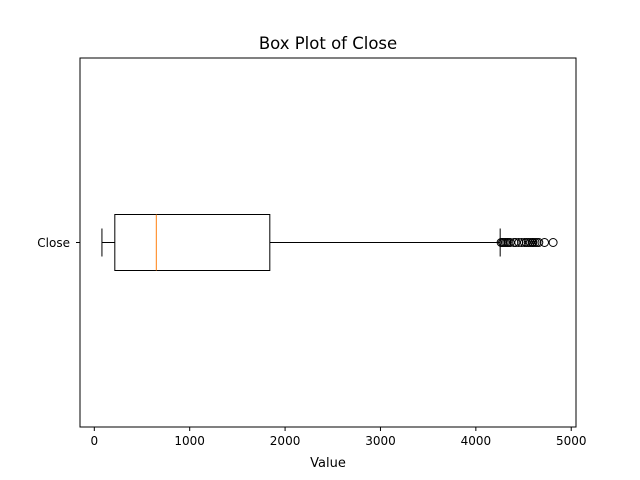 The width and height of the screenshot is (640, 480). Describe the element at coordinates (571, 441) in the screenshot. I see `x-tick-label: 5000` at that location.